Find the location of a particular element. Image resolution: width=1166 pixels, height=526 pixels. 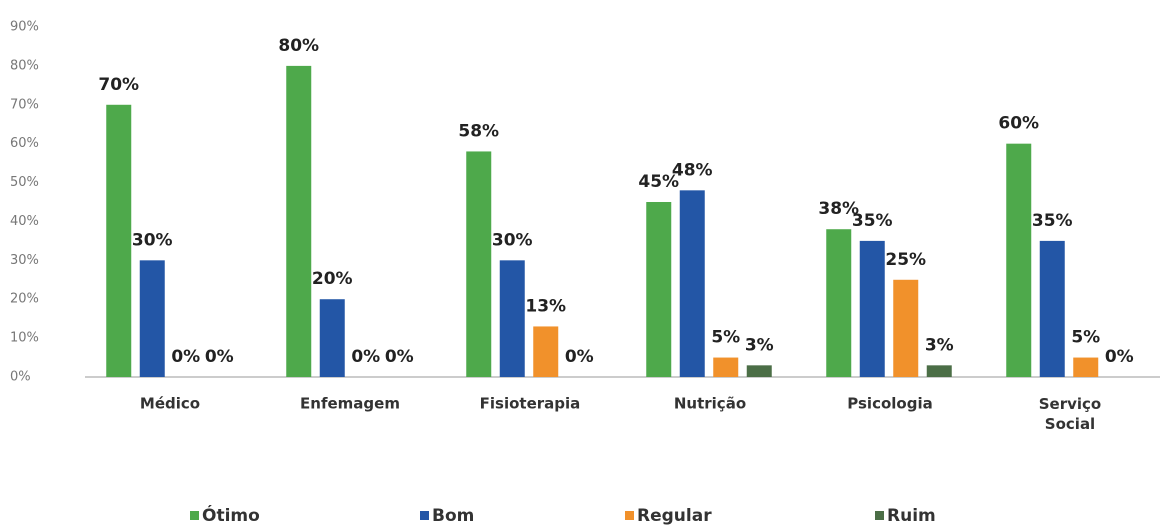

x-tick-line: Serviço is located at coordinates (1070, 404).